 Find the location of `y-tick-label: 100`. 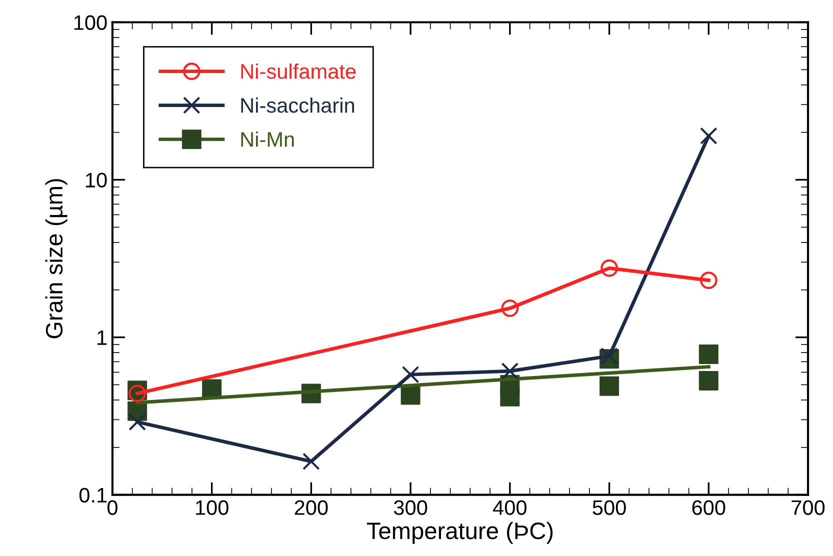

y-tick-label: 100 is located at coordinates (90, 22).